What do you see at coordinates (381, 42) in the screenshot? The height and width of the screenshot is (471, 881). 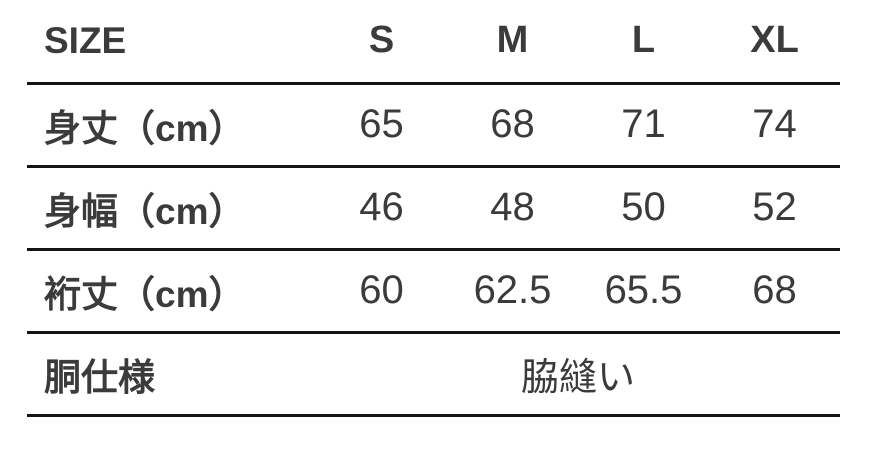 I see `column-header-s: S` at bounding box center [381, 42].